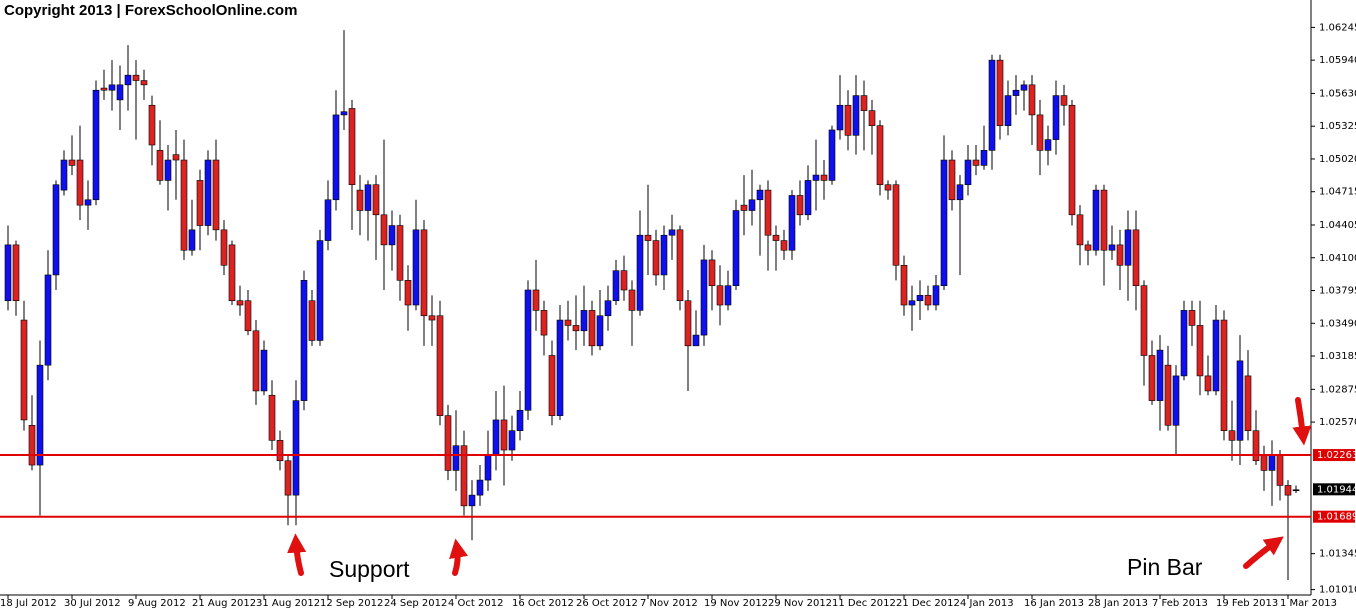  Describe the element at coordinates (1337, 590) in the screenshot. I see `y-tick-label: 1.01010` at that location.